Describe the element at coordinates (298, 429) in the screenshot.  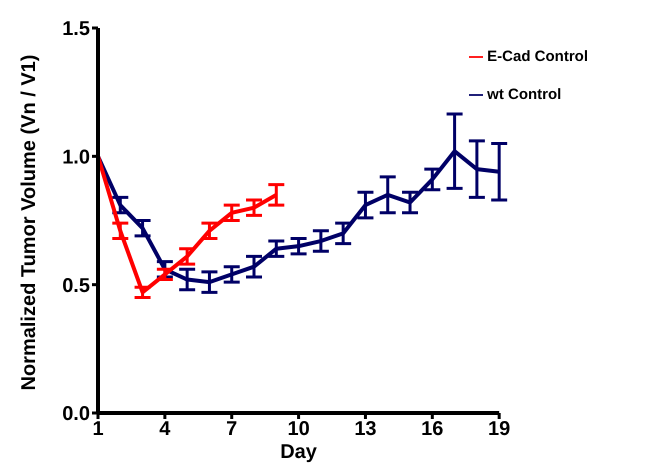
I see `x-tick-label: 10` at that location.